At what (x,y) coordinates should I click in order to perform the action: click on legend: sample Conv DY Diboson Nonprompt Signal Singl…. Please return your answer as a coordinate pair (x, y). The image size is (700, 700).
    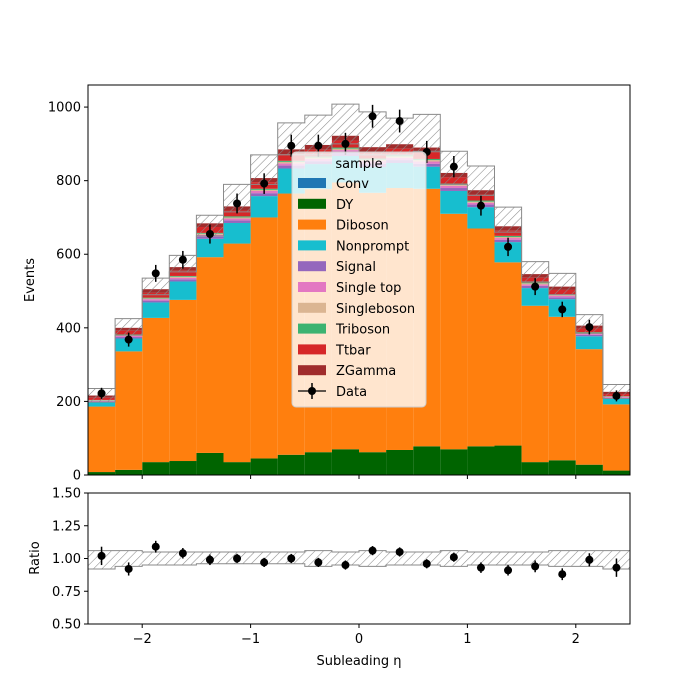
    Looking at the image, I should click on (359, 279).